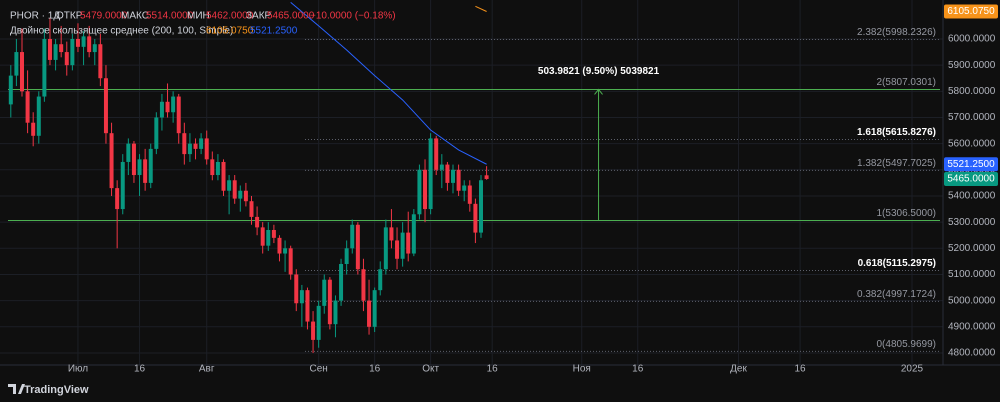 This screenshot has height=402, width=1000. Describe the element at coordinates (896, 32) in the screenshot. I see `fib-label: 2.382(5998.2326)` at that location.